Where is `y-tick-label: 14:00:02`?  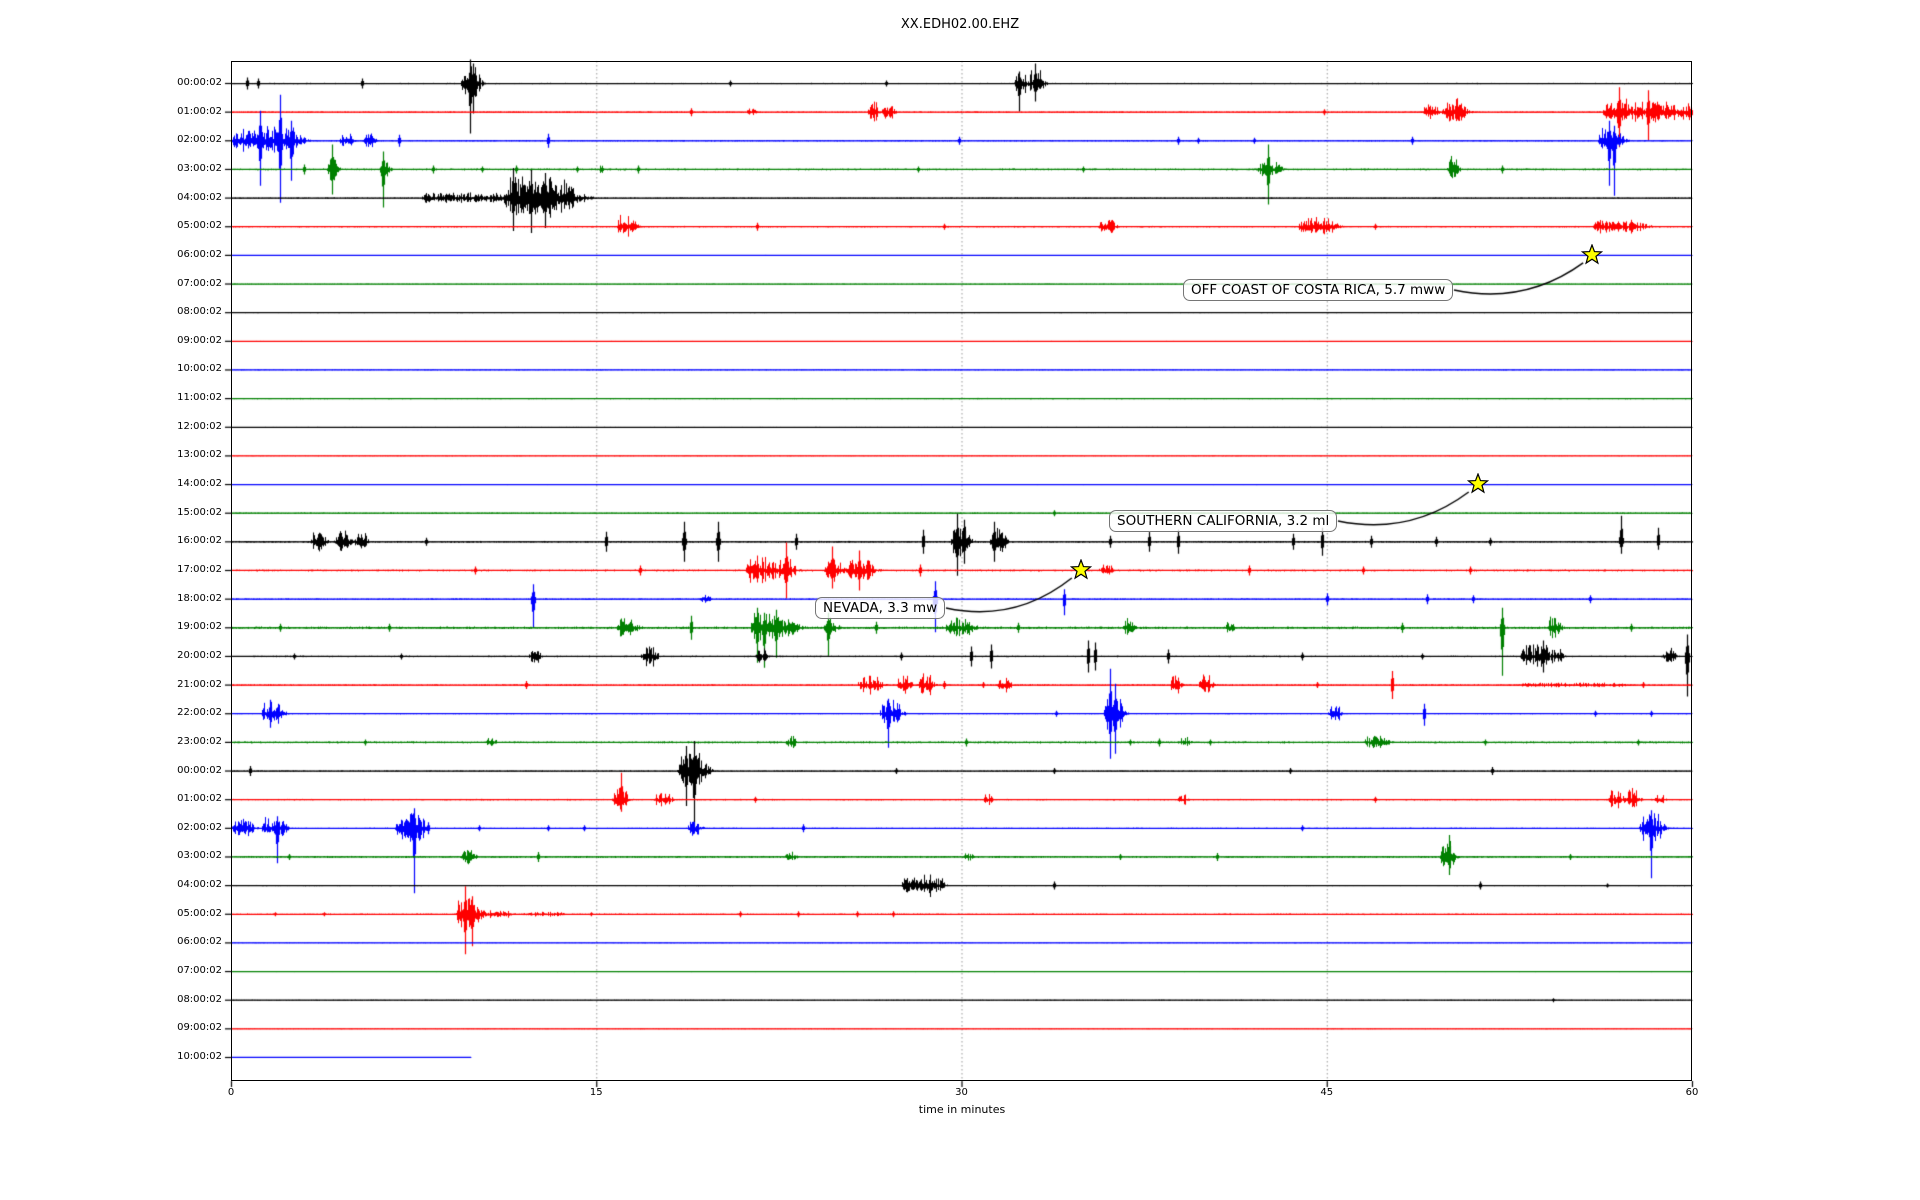 y-tick-label: 14:00:02 is located at coordinates (199, 484).